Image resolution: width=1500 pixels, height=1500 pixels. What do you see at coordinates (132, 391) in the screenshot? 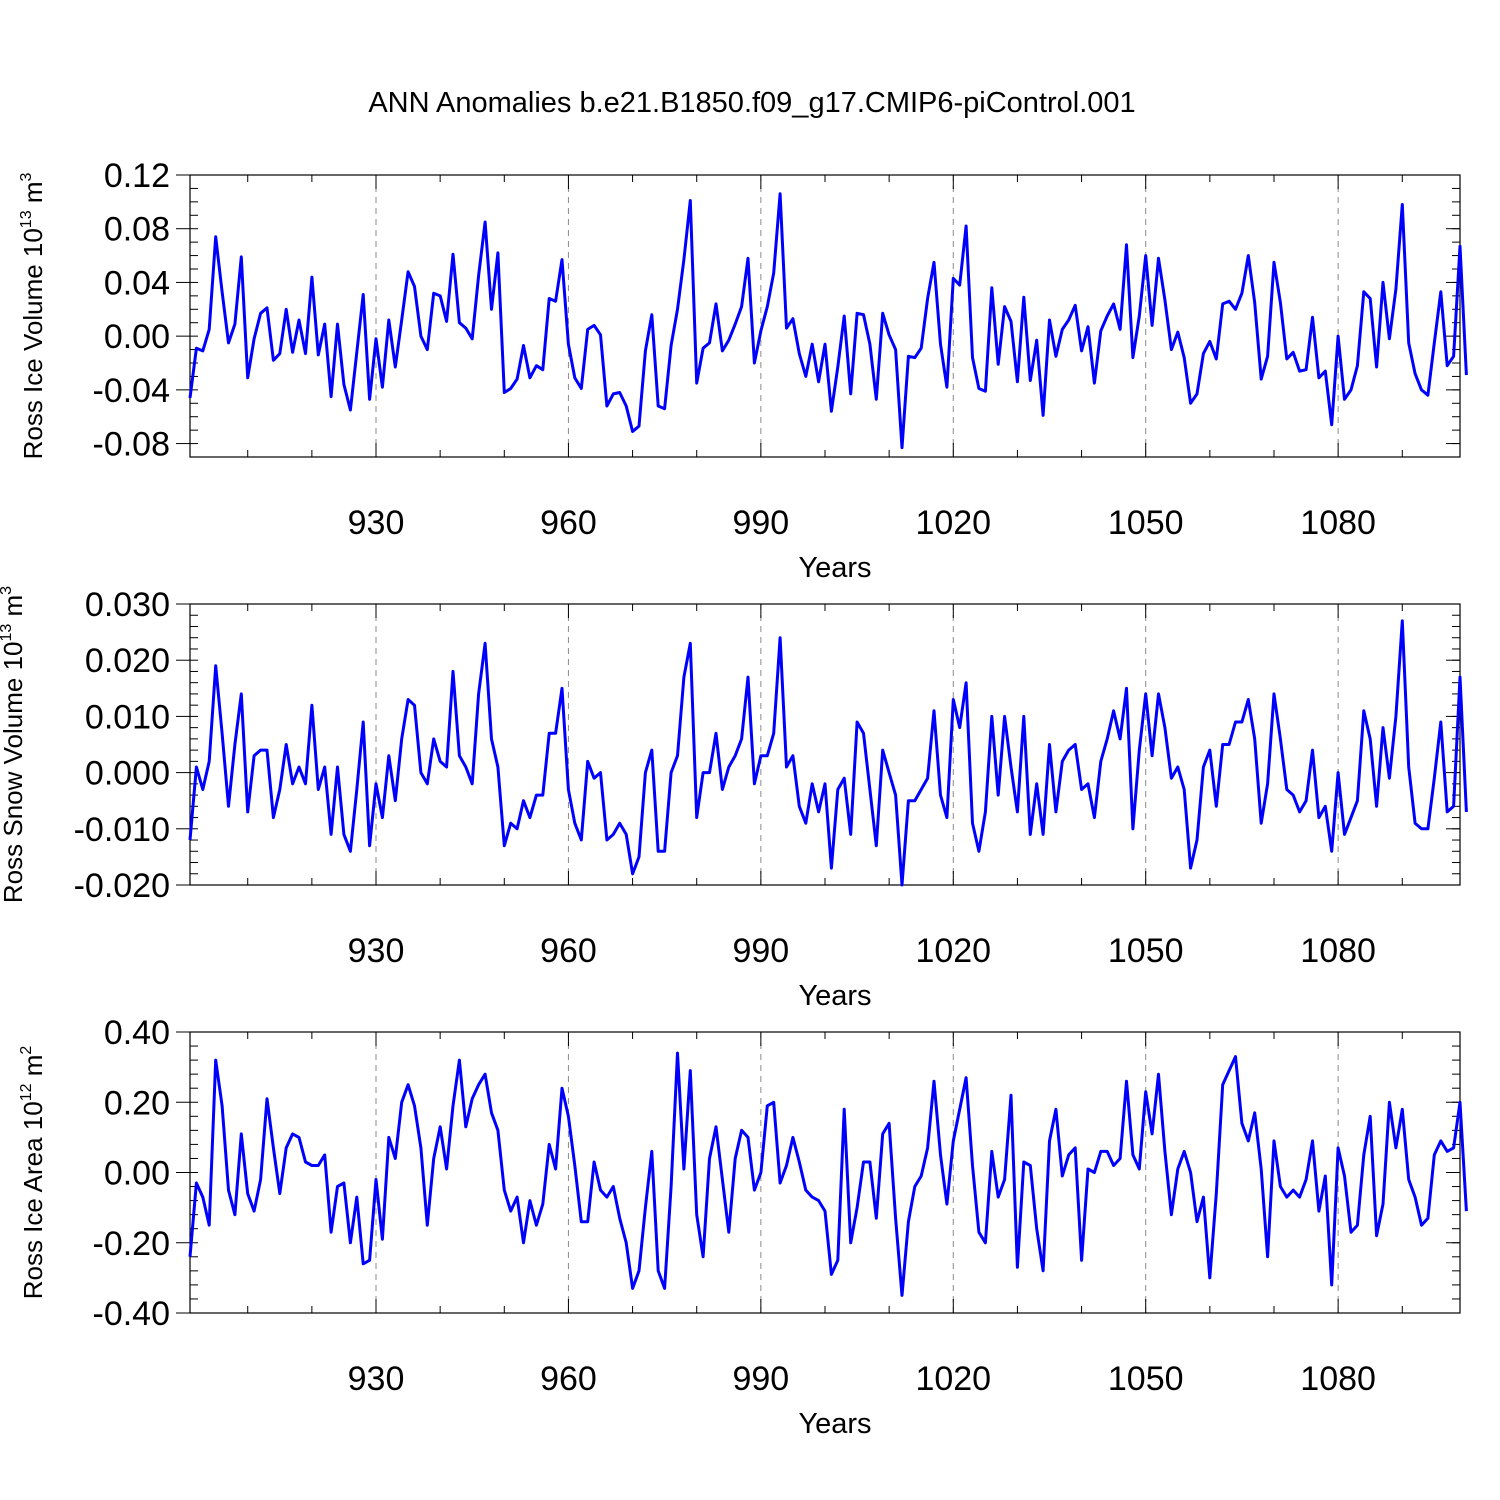
I see `y-tick-label: -0.04` at bounding box center [132, 391].